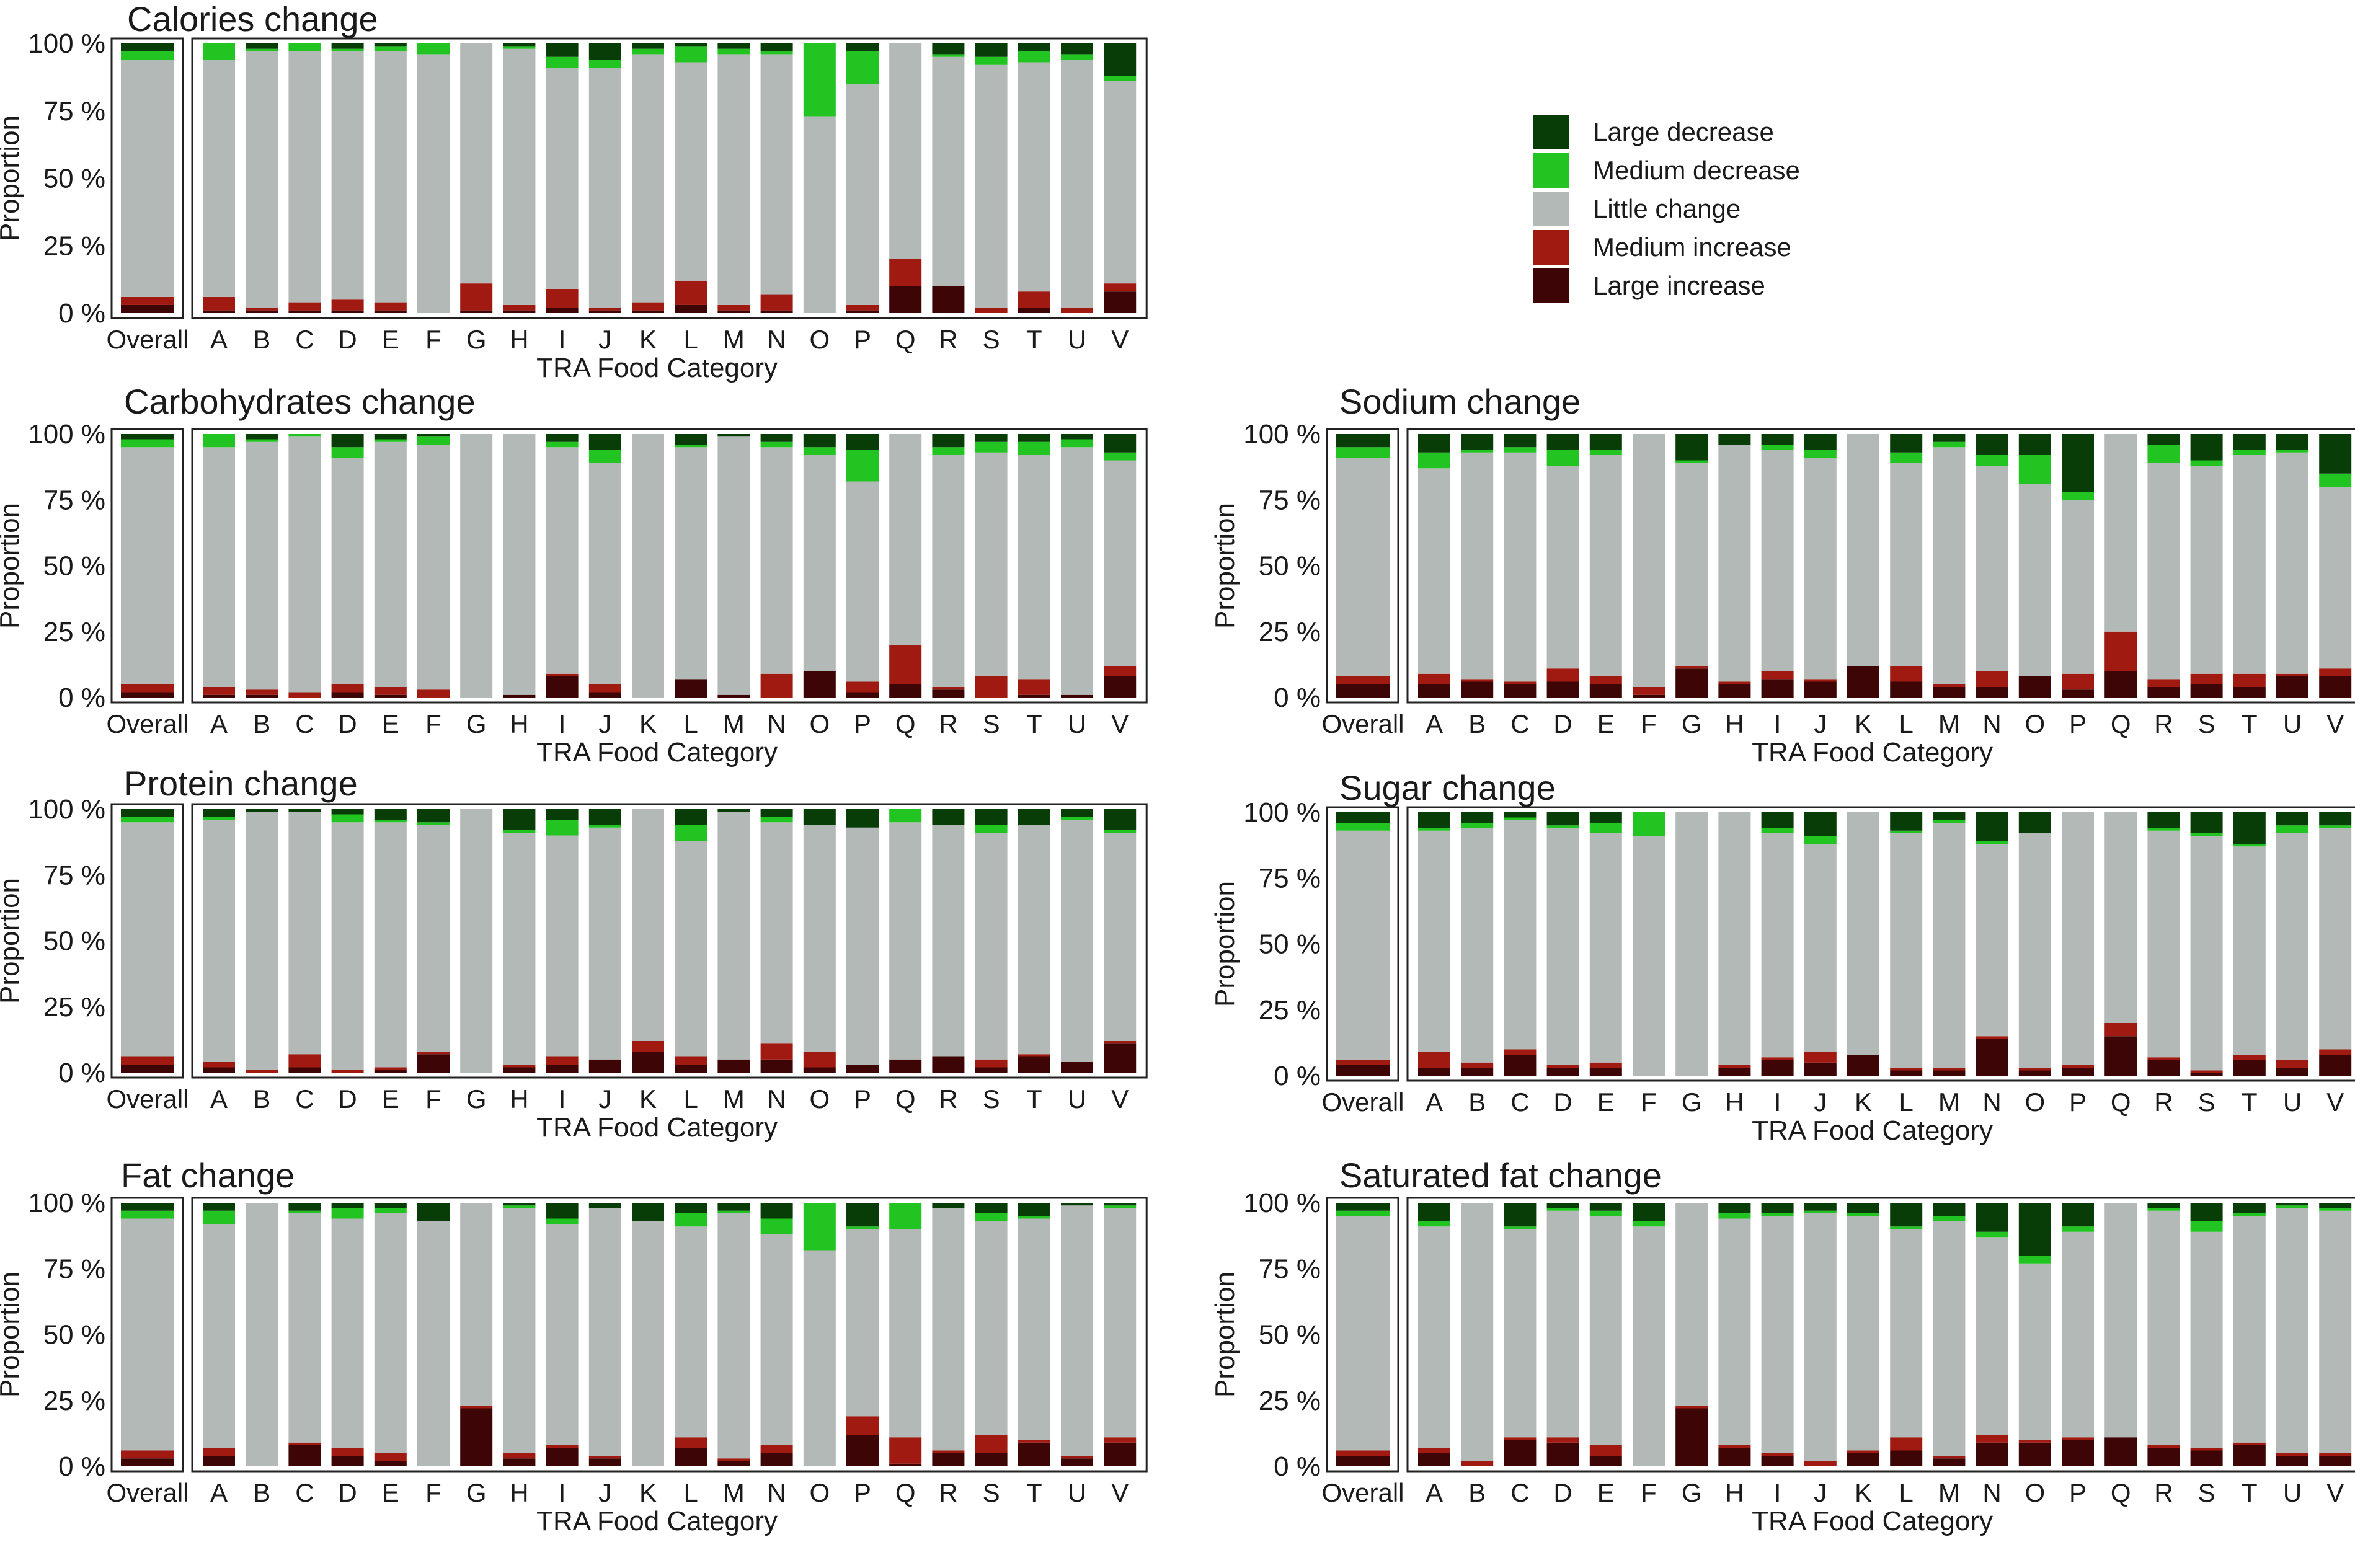 This screenshot has width=2355, height=1568. Describe the element at coordinates (305, 564) in the screenshot. I see `bar-segment-c-little-change` at that location.